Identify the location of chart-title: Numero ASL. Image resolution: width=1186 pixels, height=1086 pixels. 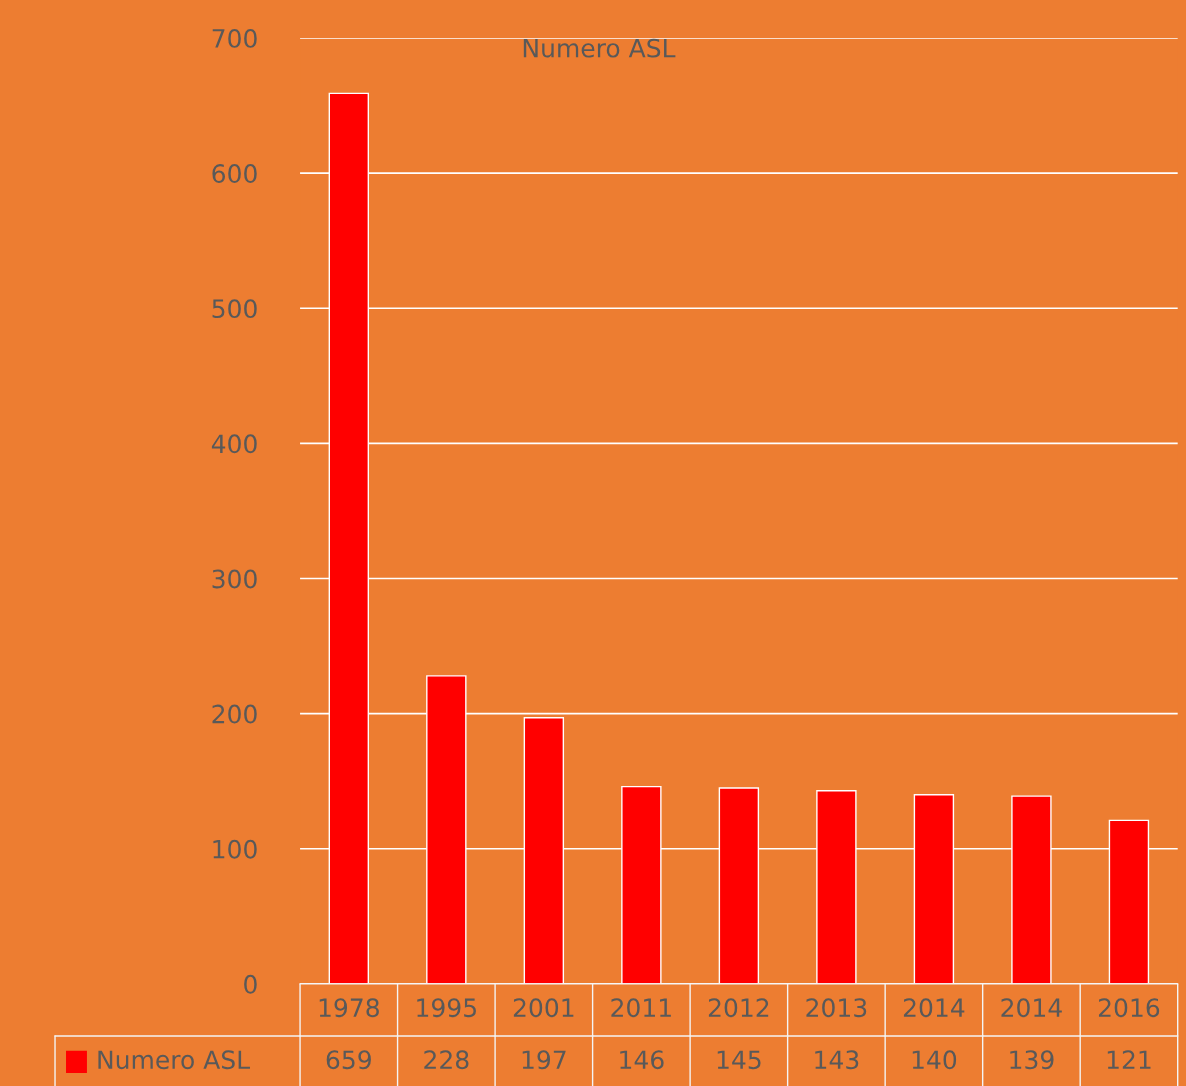
(599, 48).